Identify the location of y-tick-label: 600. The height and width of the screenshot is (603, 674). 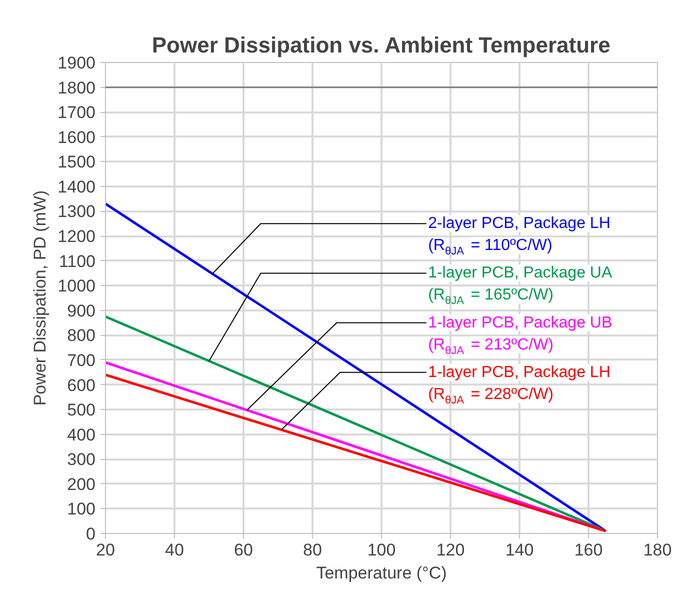
(81, 385).